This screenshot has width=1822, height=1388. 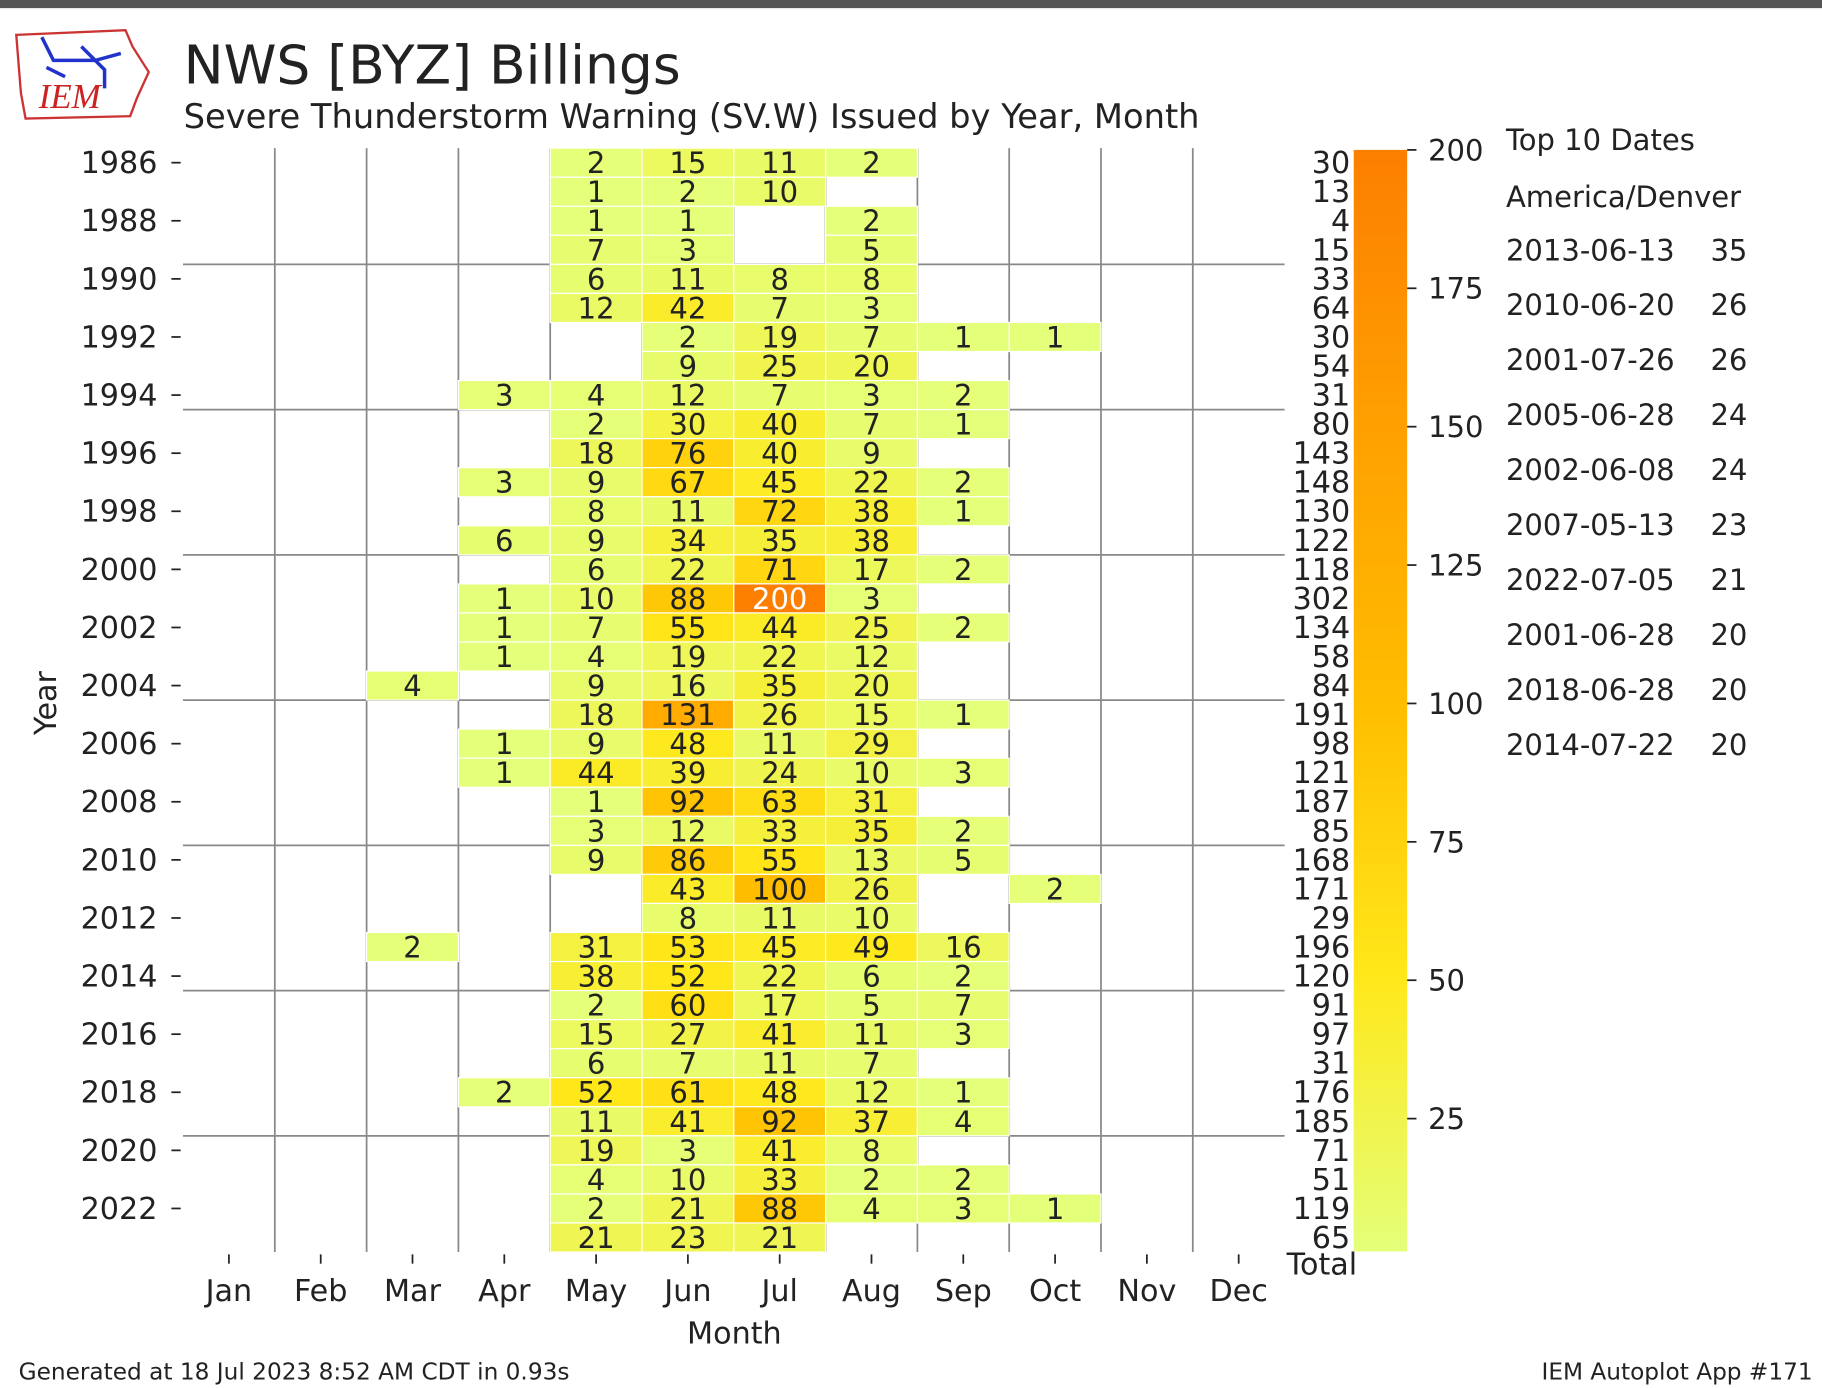 What do you see at coordinates (1676, 1371) in the screenshot?
I see `footer-right: IEM Autoplot App #171` at bounding box center [1676, 1371].